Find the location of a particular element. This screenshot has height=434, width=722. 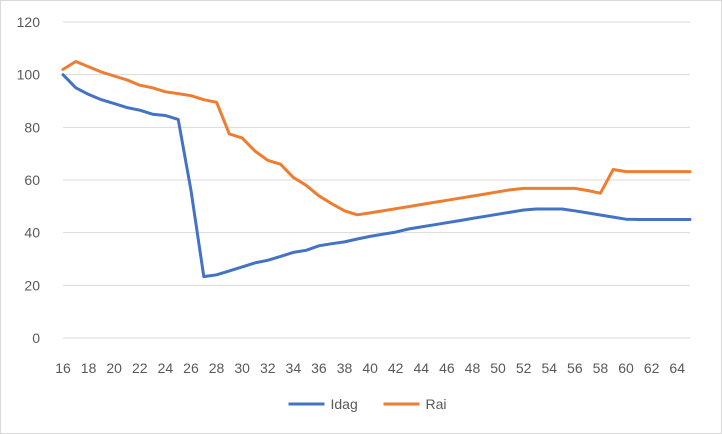

x-tick-label-26: 26 is located at coordinates (191, 368).